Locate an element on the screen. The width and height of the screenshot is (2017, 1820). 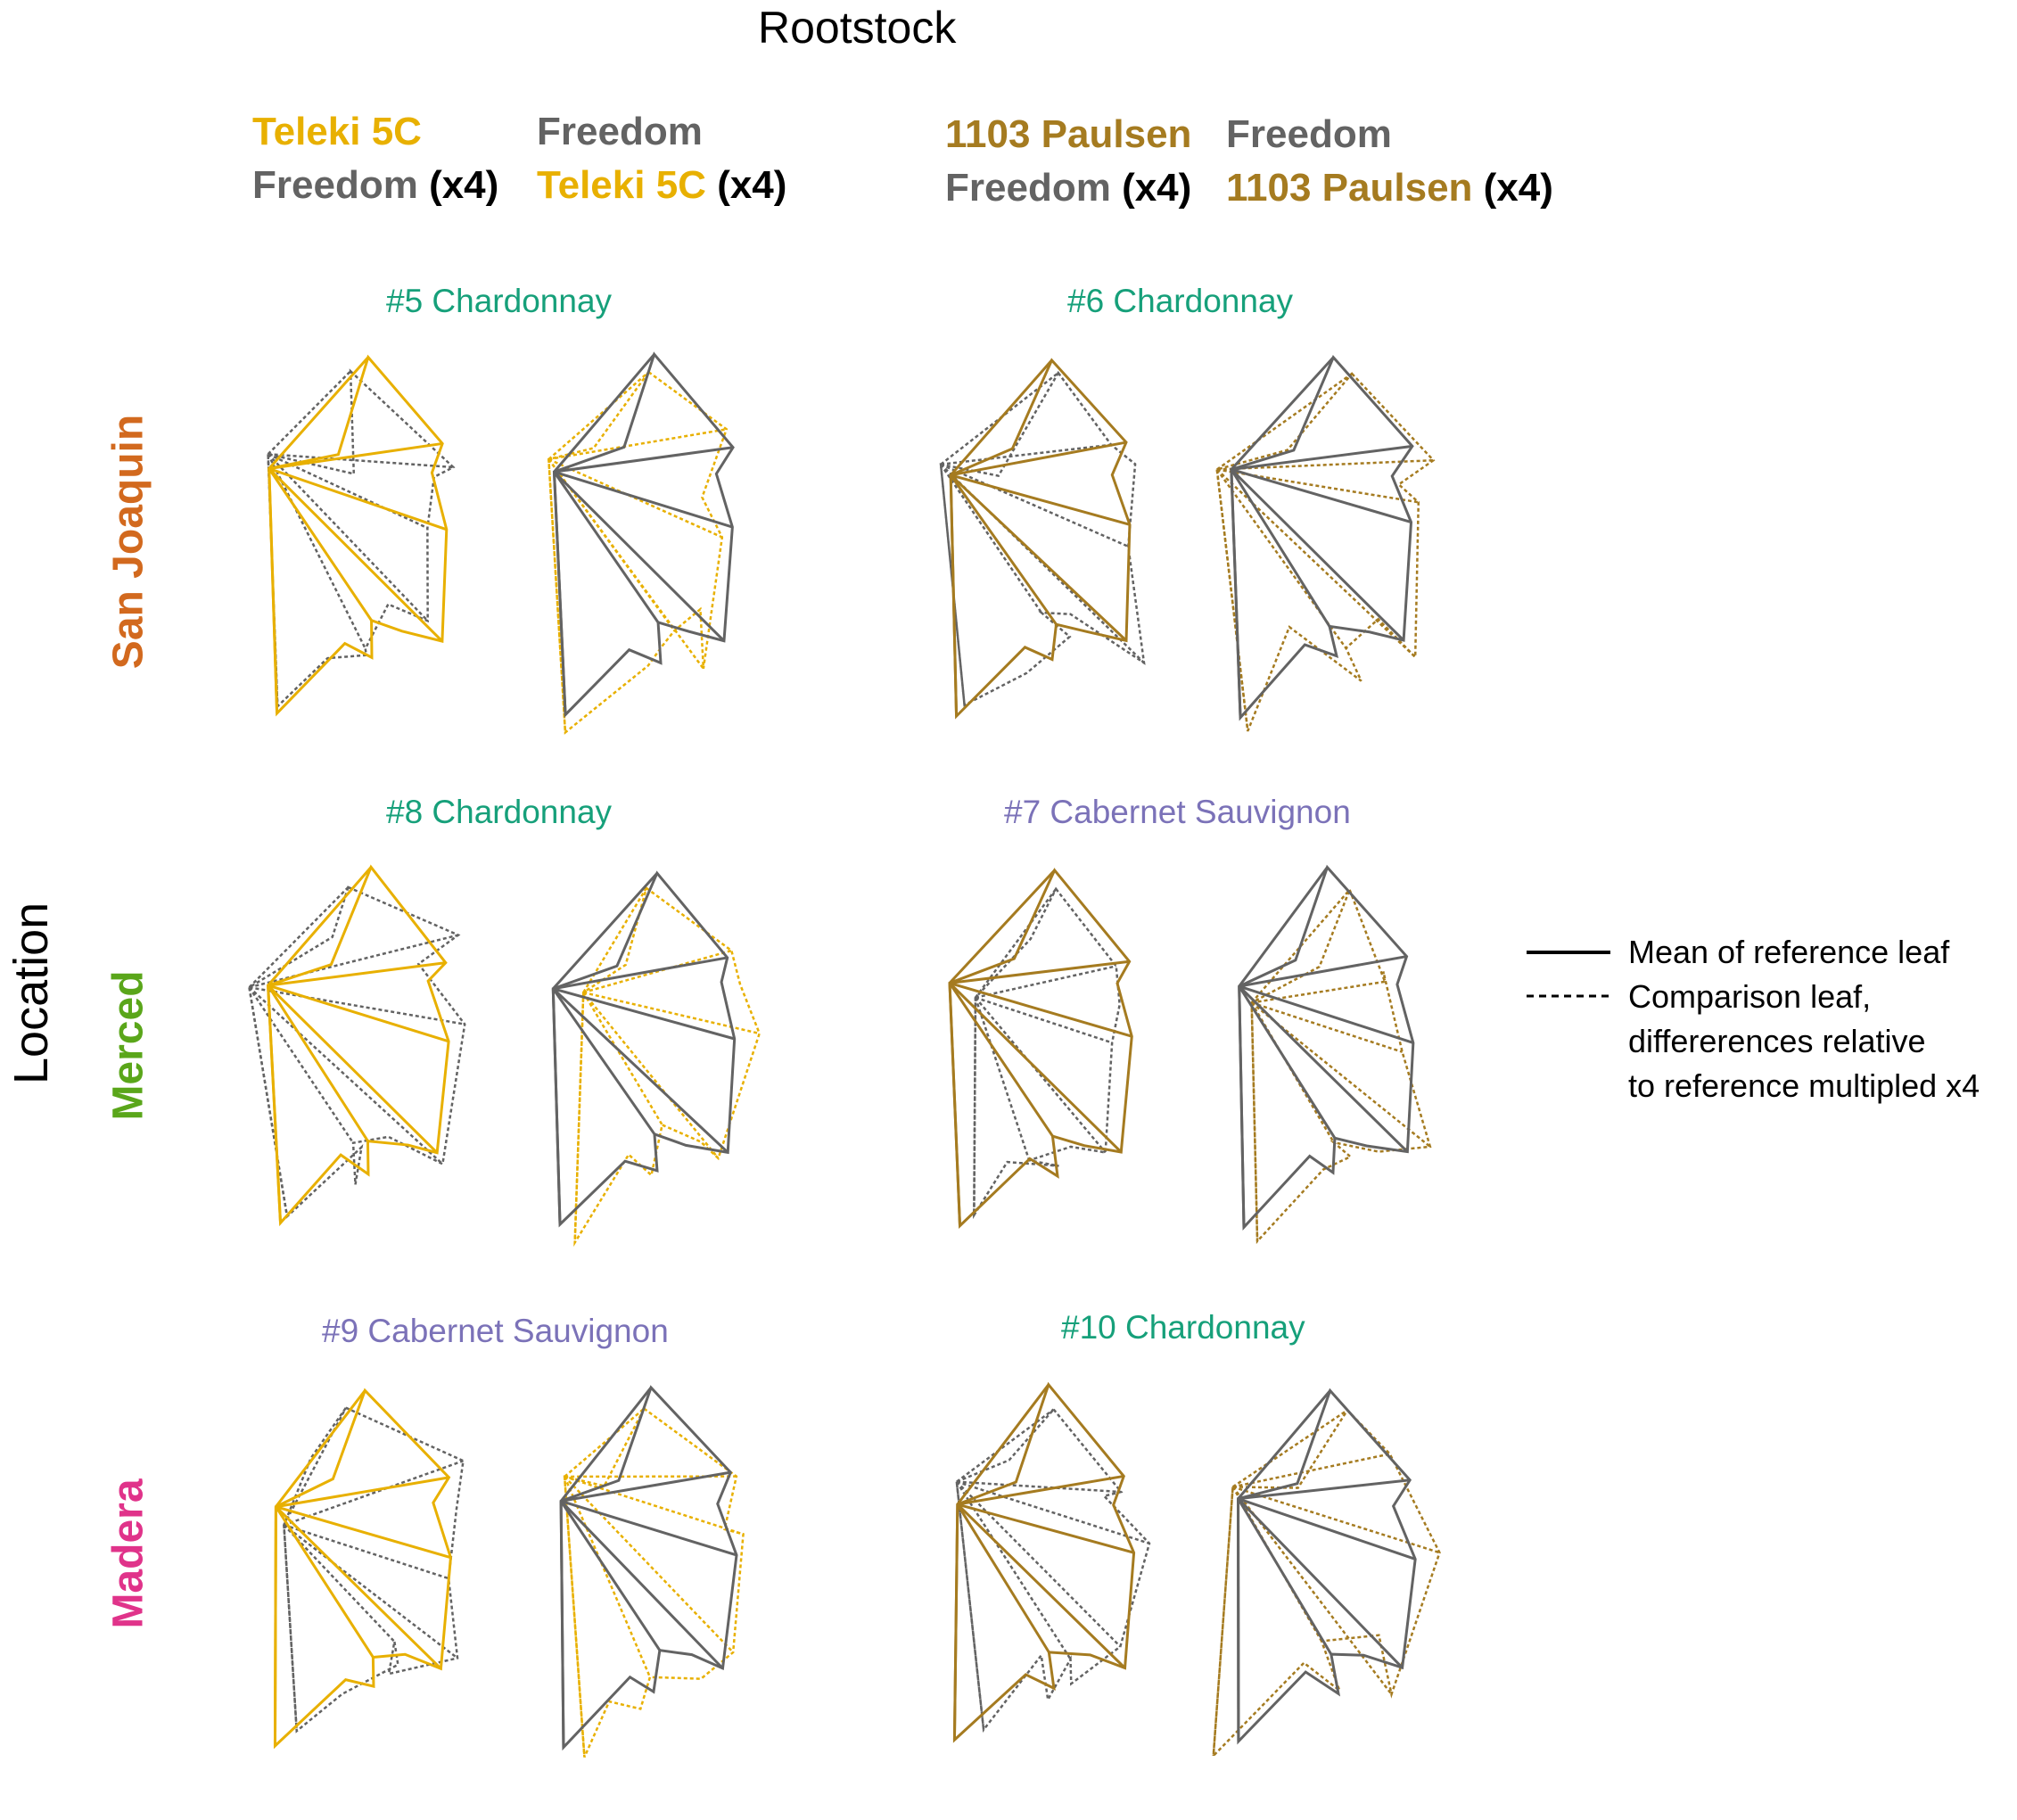
panel-title-9-cabernet: #9 Cabernet Sauvignon is located at coordinates (495, 1331).